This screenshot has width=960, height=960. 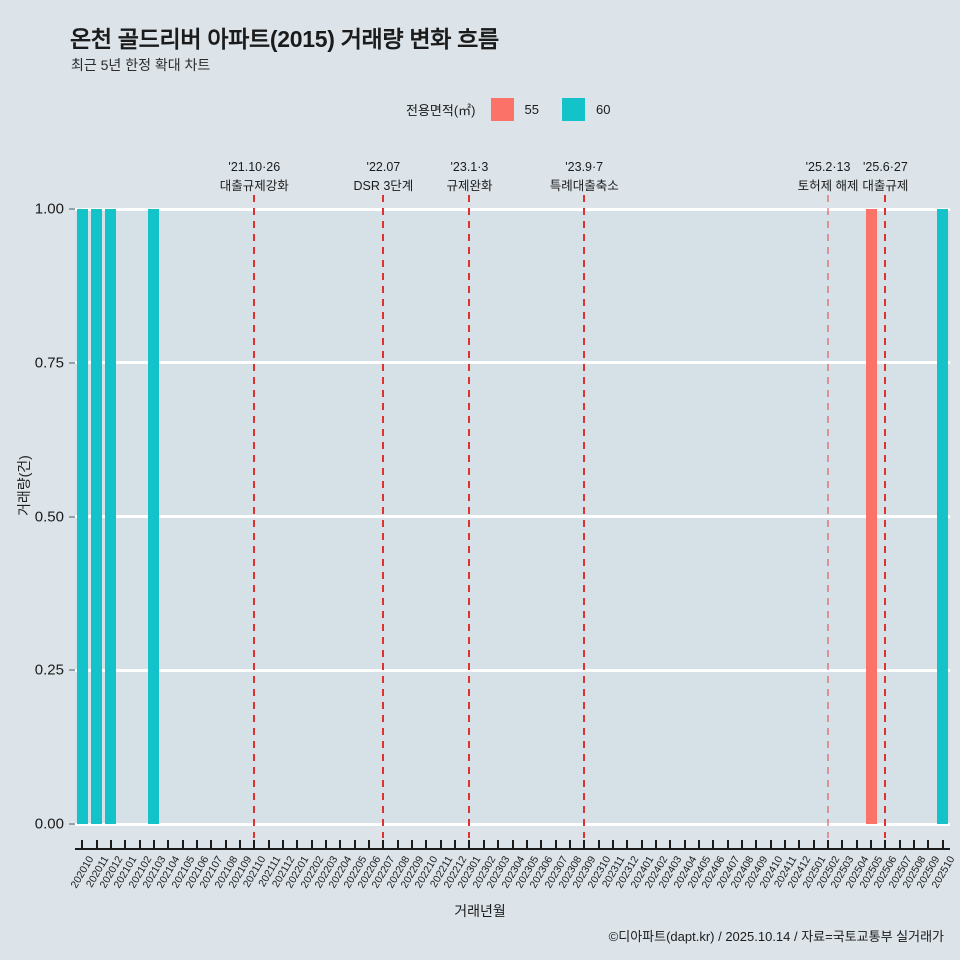 I want to click on annotation-note: 특례대출축소, so click(x=584, y=186).